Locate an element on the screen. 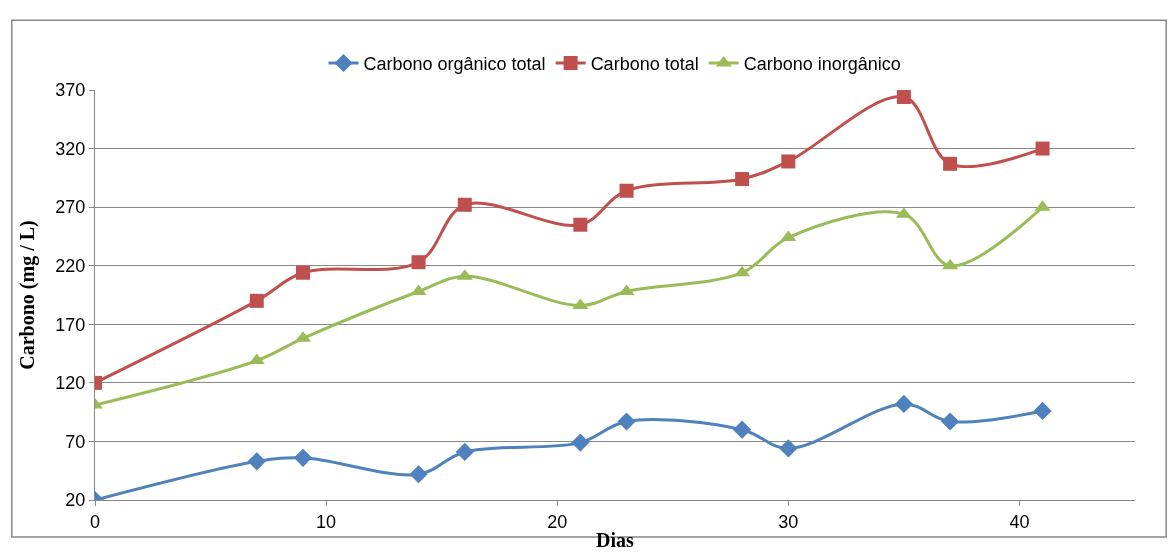 Image resolution: width=1175 pixels, height=560 pixels. x-tick-label: 40 is located at coordinates (1019, 521).